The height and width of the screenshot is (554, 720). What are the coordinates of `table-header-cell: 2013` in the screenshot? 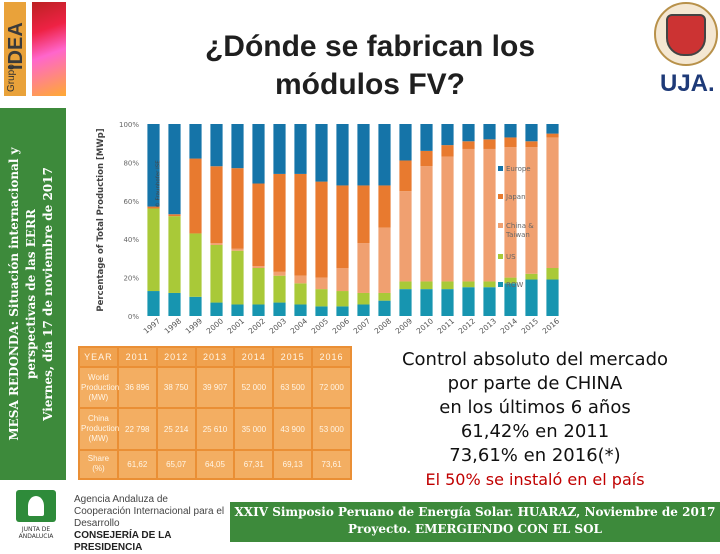 It's located at (215, 357).